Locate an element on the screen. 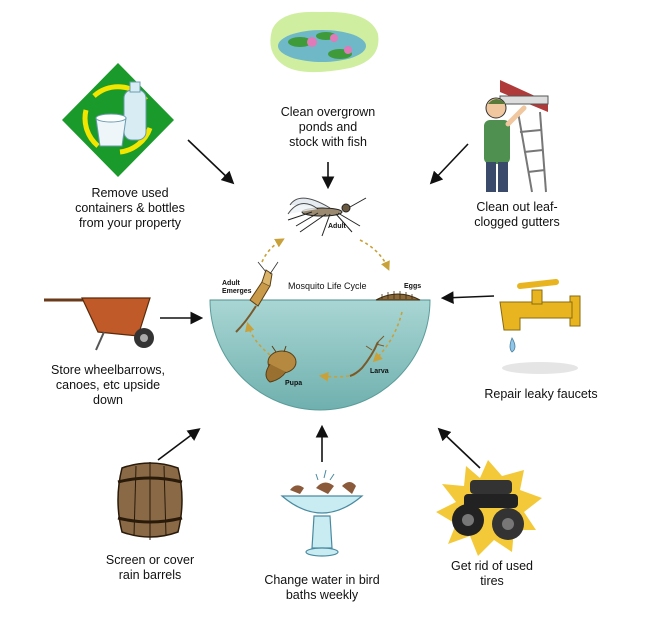 This screenshot has height=626, width=650. caption-line: Repair leaky faucets is located at coordinates (541, 394).